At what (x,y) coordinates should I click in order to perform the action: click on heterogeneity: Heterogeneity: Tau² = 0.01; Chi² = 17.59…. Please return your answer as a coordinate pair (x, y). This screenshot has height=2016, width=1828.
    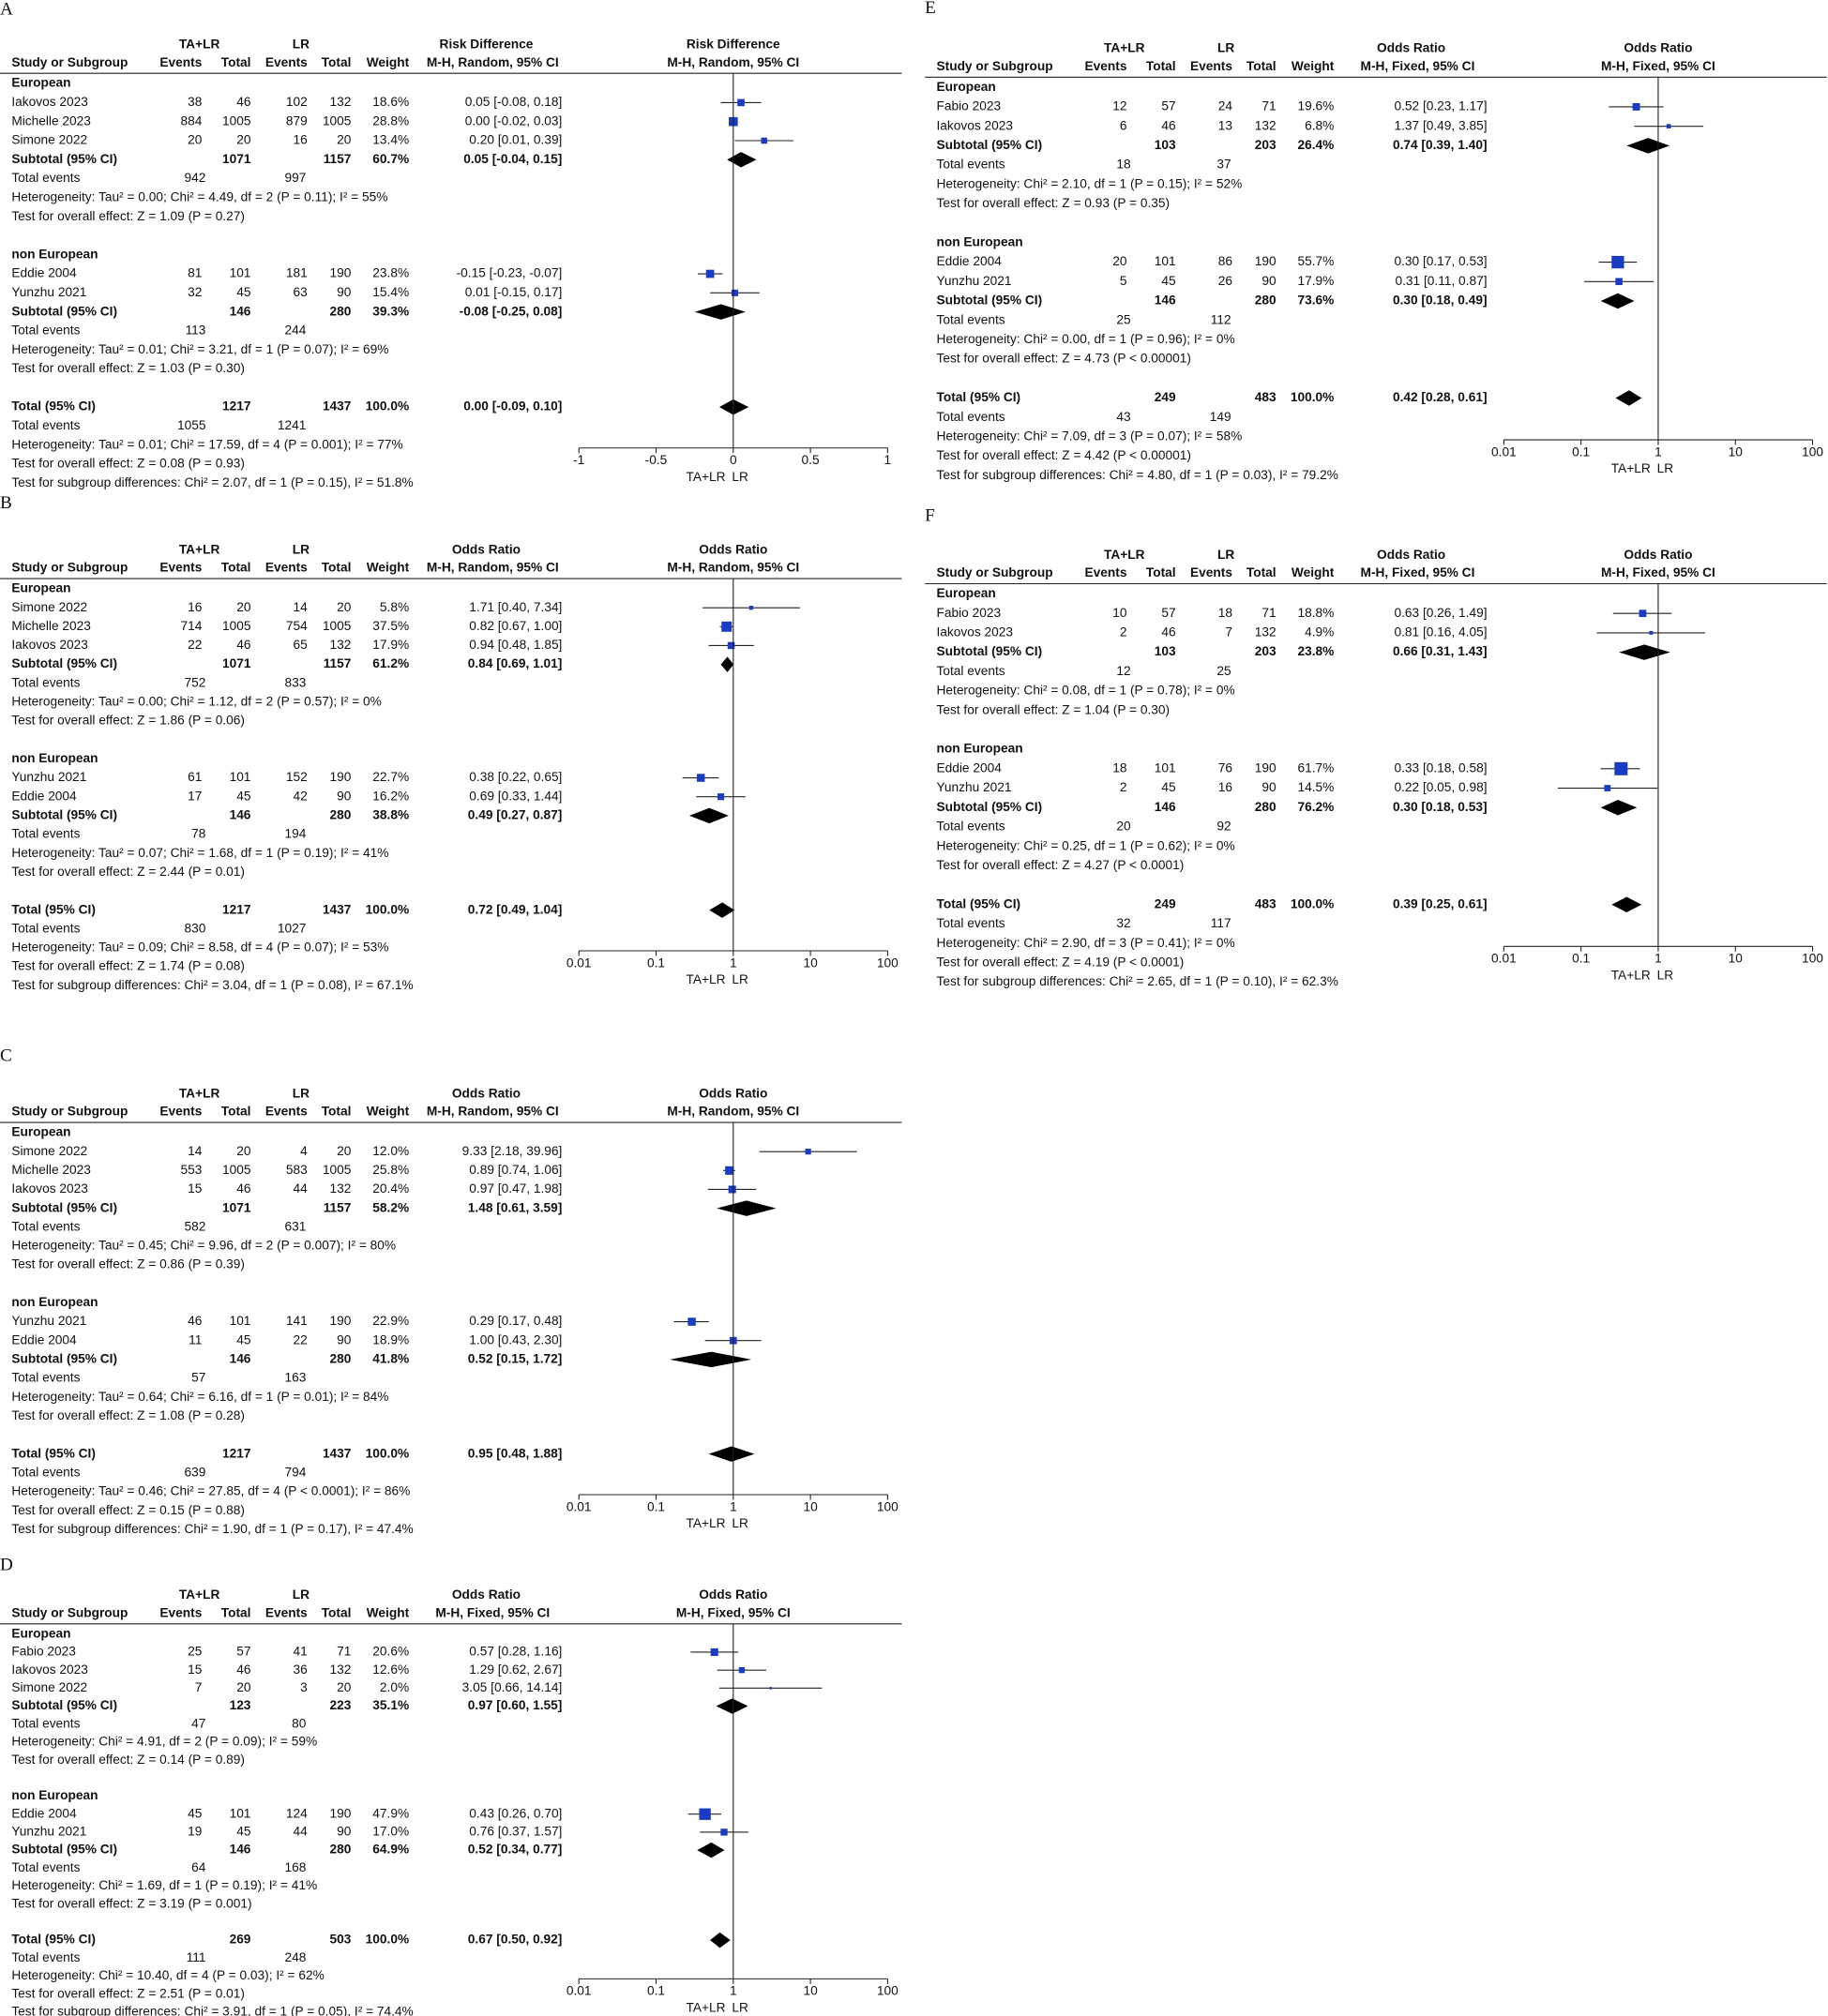
    Looking at the image, I should click on (206, 444).